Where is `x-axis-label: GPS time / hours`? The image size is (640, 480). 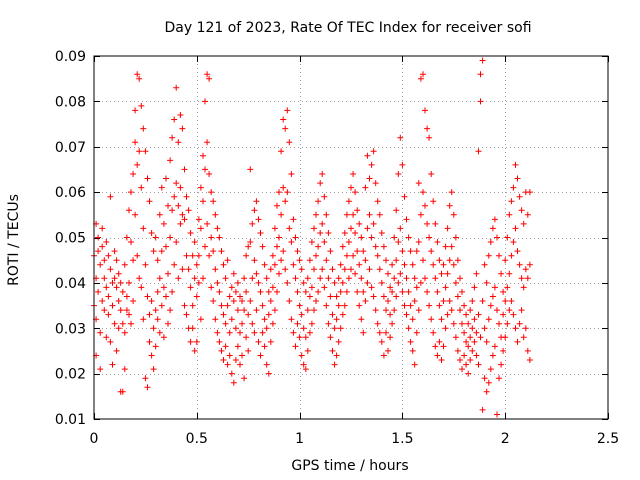 x-axis-label: GPS time / hours is located at coordinates (349, 466).